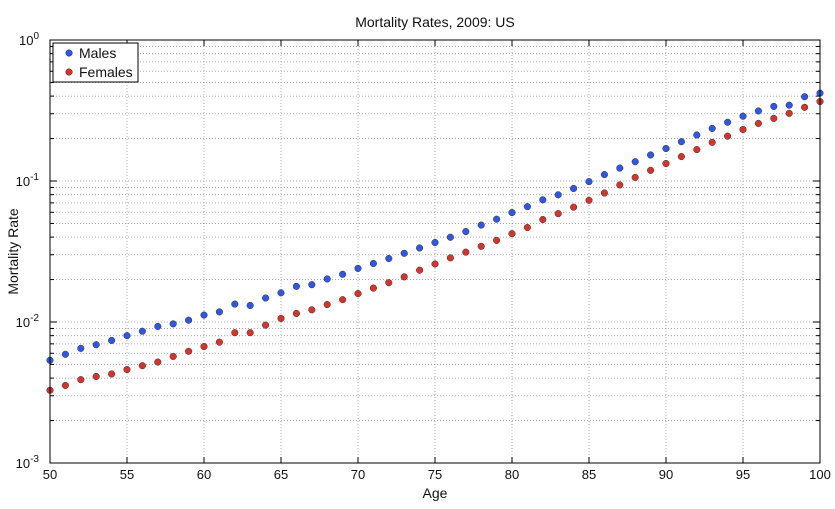 The width and height of the screenshot is (835, 509). I want to click on y-tick-label: 10⁻², so click(28, 321).